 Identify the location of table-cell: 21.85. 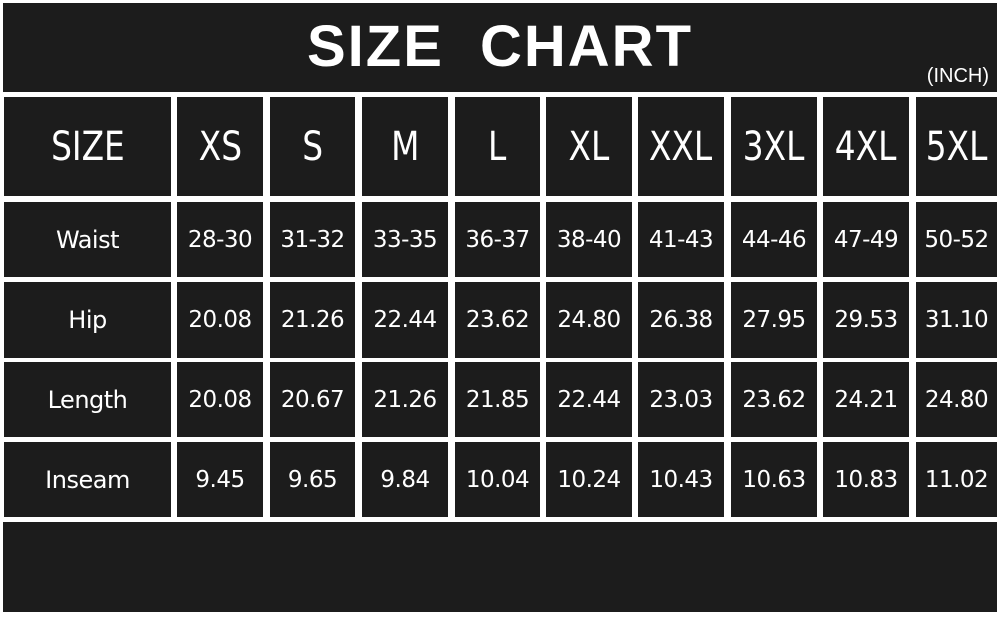
(497, 399).